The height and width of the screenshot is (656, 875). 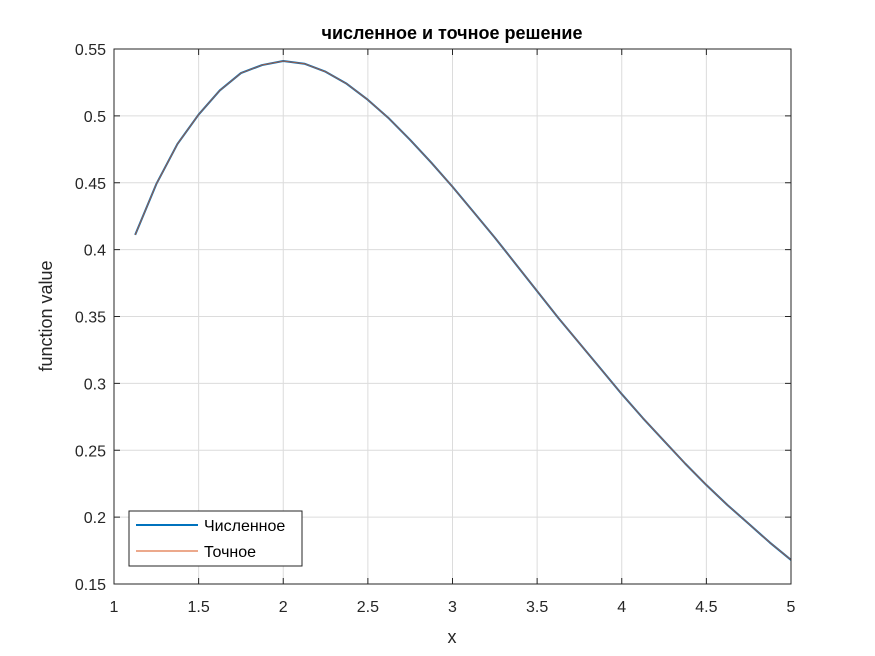 What do you see at coordinates (114, 607) in the screenshot?
I see `x-tick-label: 1` at bounding box center [114, 607].